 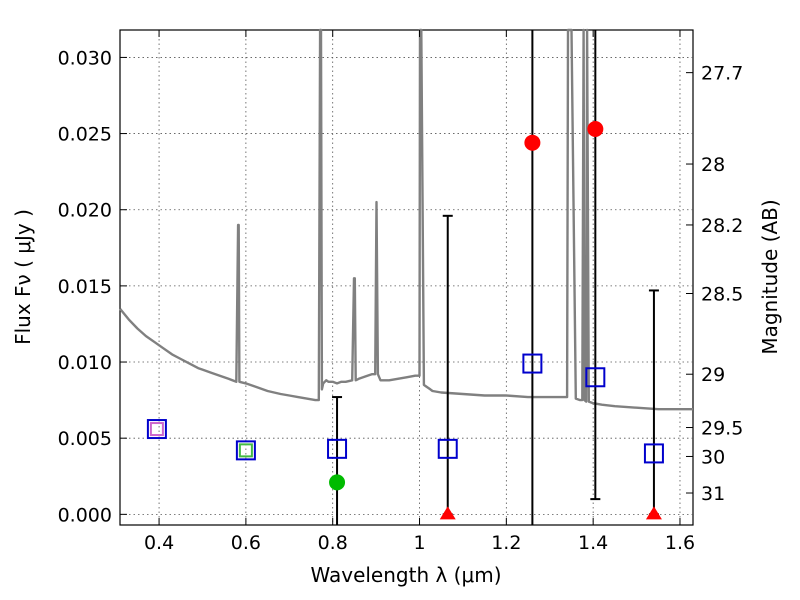 What do you see at coordinates (85, 211) in the screenshot?
I see `y-tick-label: 0.020` at bounding box center [85, 211].